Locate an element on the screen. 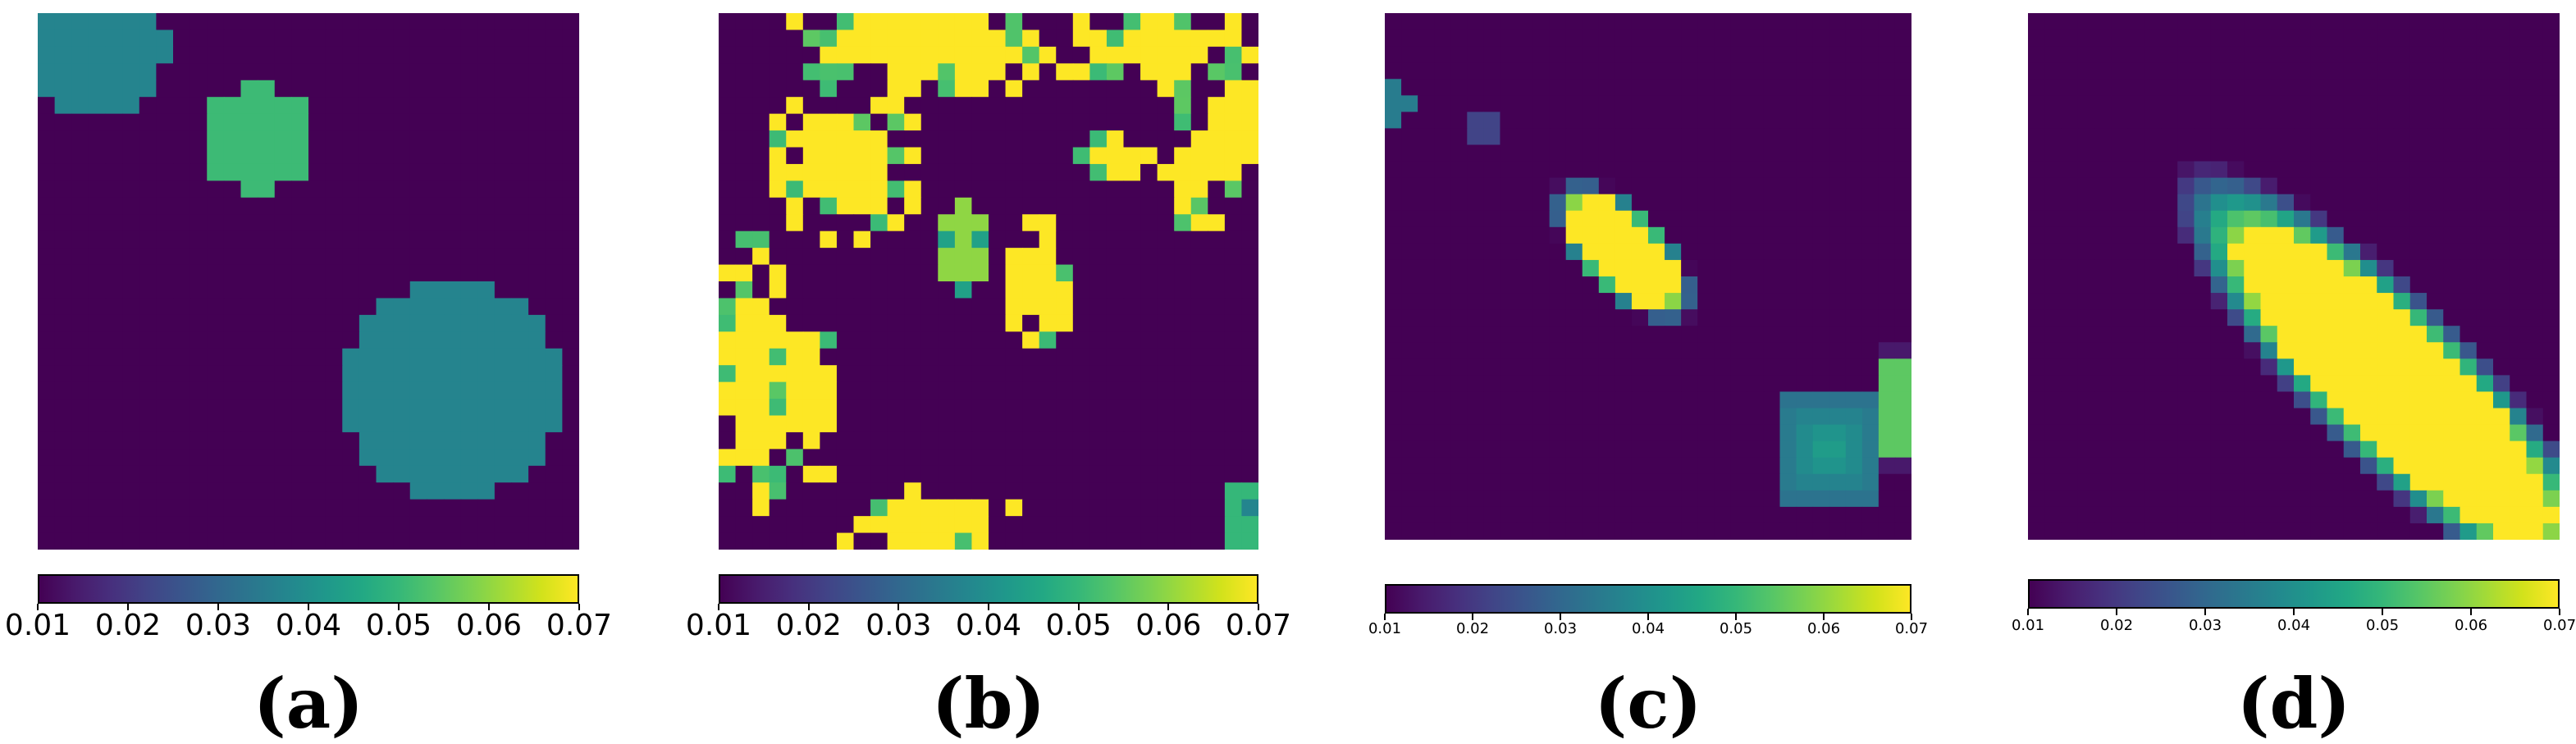 The image size is (2576, 744). colorbar-tick-label: 0.04 is located at coordinates (2294, 625).